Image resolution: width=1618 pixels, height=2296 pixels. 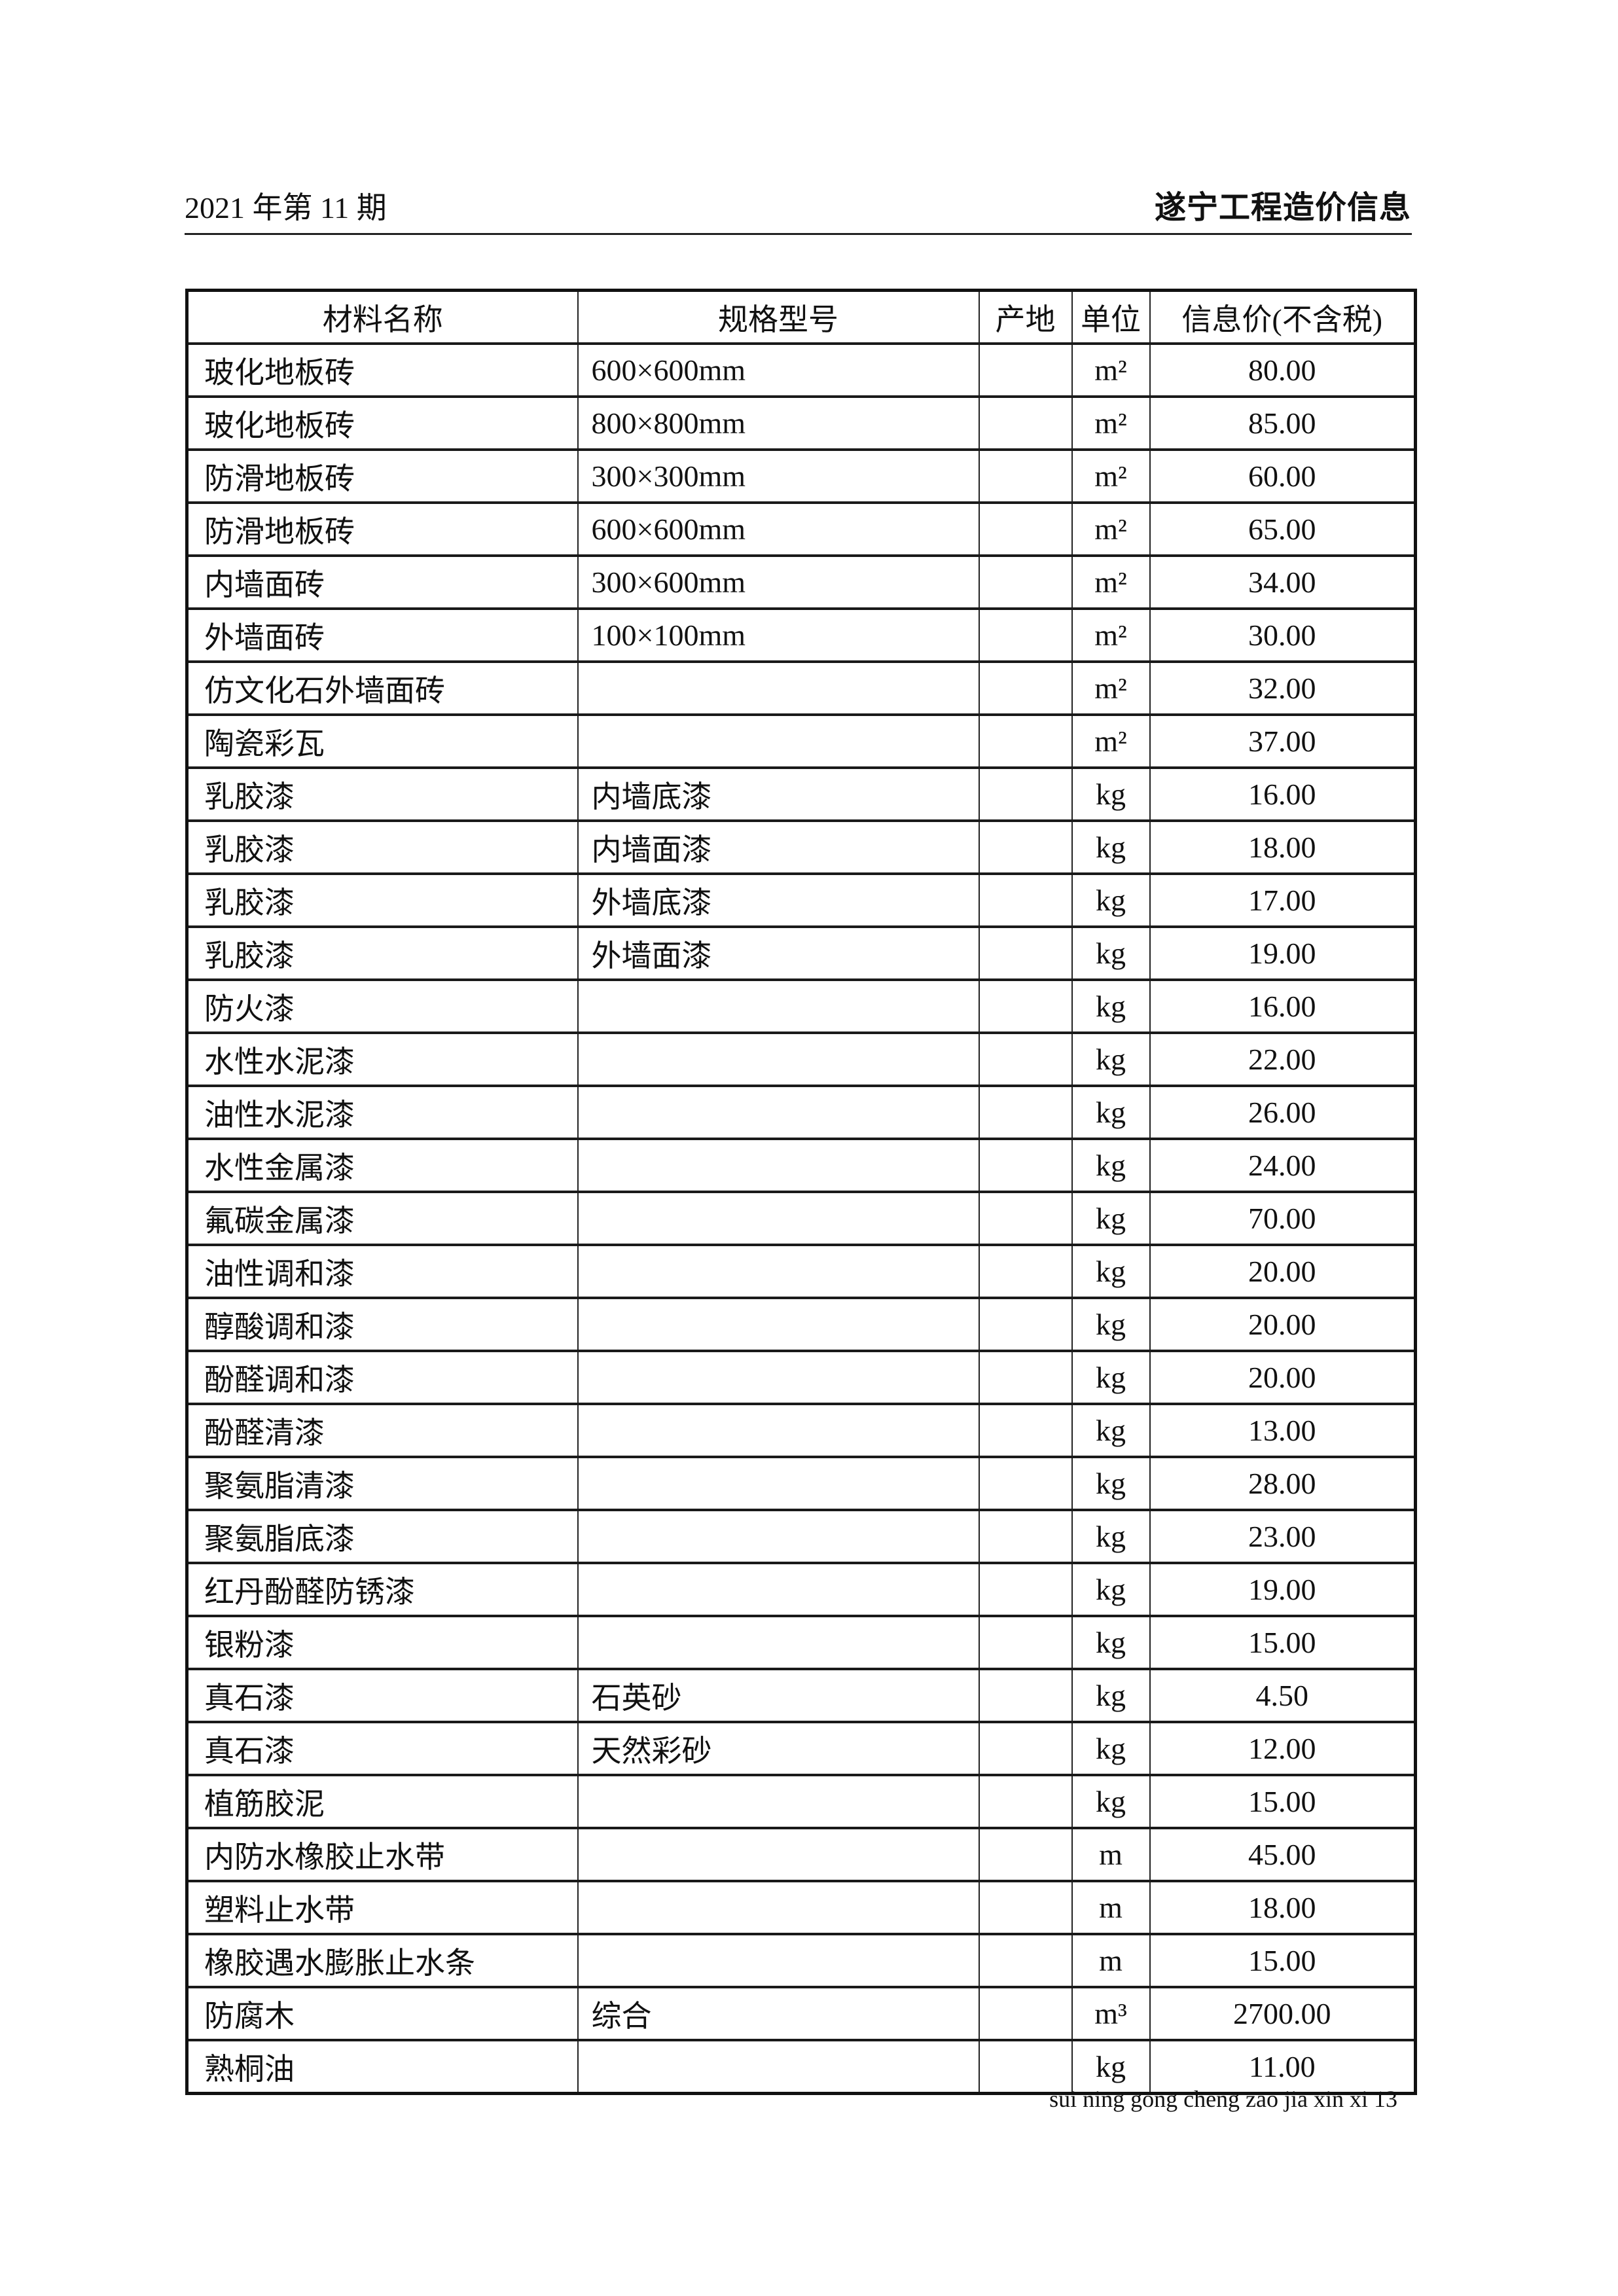 What do you see at coordinates (1282, 688) in the screenshot?
I see `price-cell: 32.00` at bounding box center [1282, 688].